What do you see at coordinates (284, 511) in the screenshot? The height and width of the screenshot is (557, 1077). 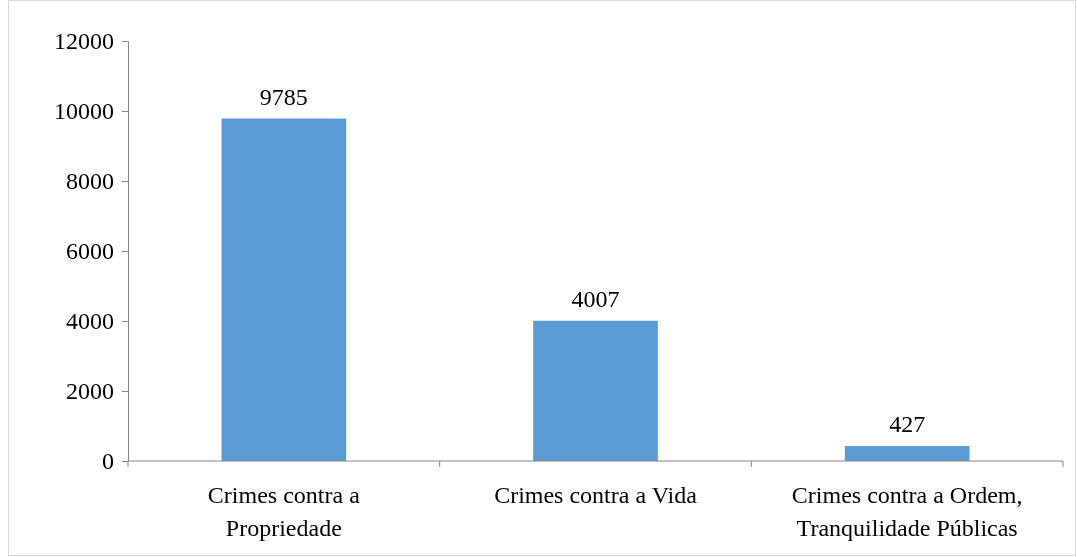 I see `x-tick-label: Crimes contra a Propriedade` at bounding box center [284, 511].